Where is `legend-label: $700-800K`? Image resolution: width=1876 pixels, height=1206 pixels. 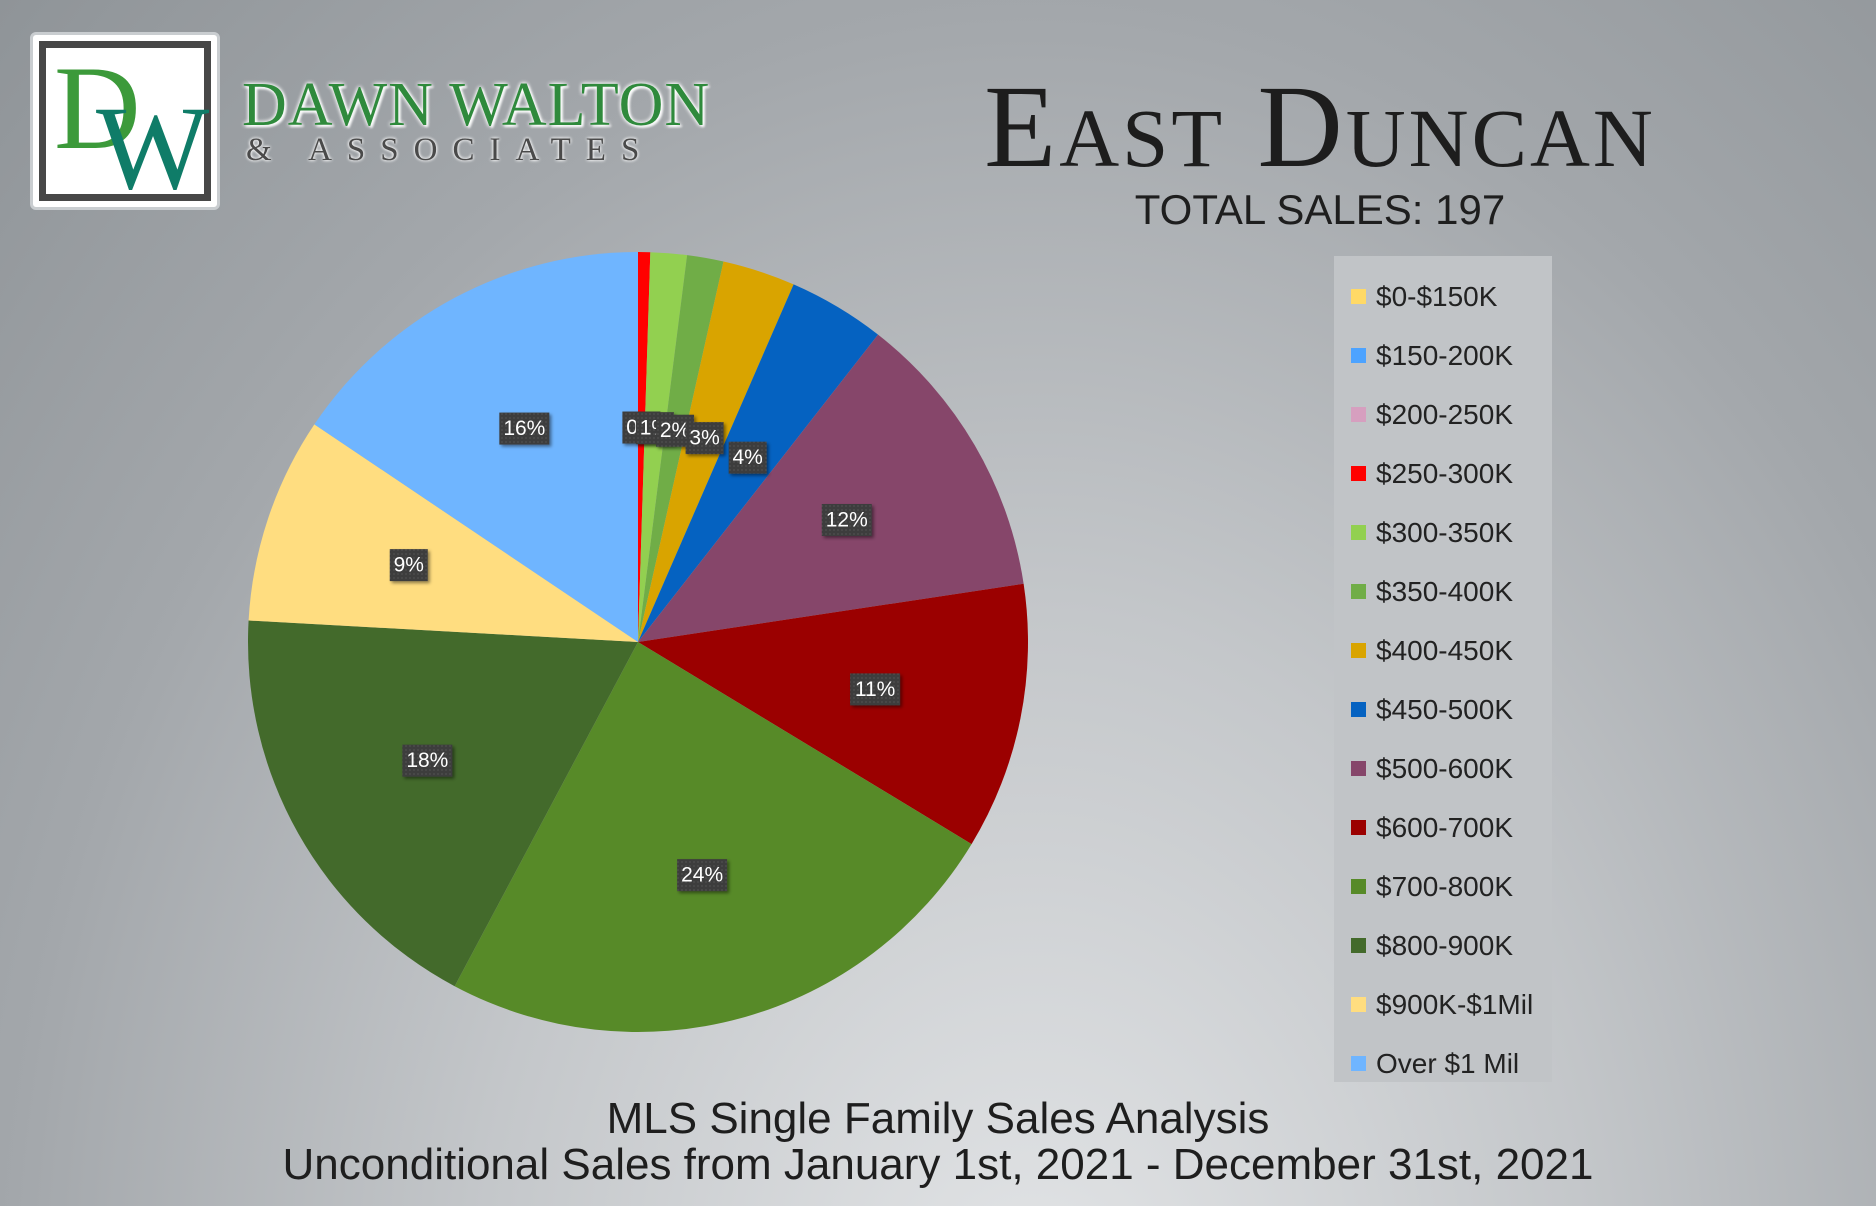
legend-label: $700-800K is located at coordinates (1445, 886).